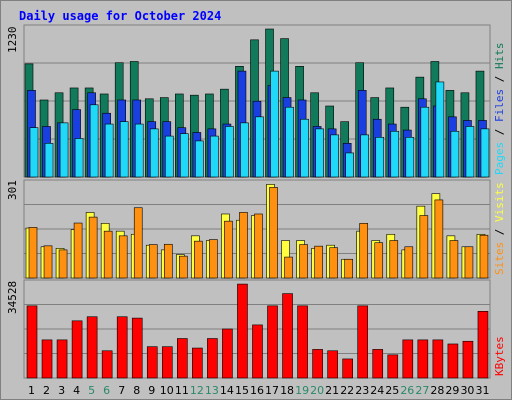  I want to click on xtick-day-22: 22, so click(347, 390).